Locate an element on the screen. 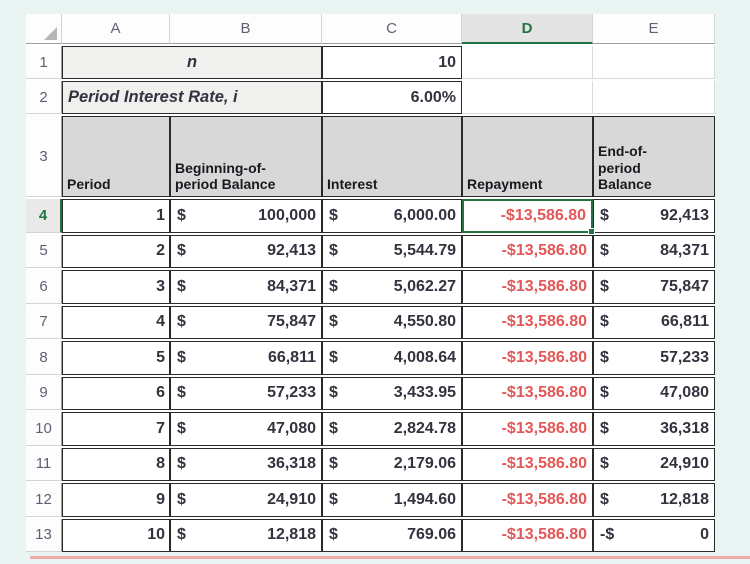 The width and height of the screenshot is (750, 564). cell-beginning-balance: $ 84,371 is located at coordinates (246, 287).